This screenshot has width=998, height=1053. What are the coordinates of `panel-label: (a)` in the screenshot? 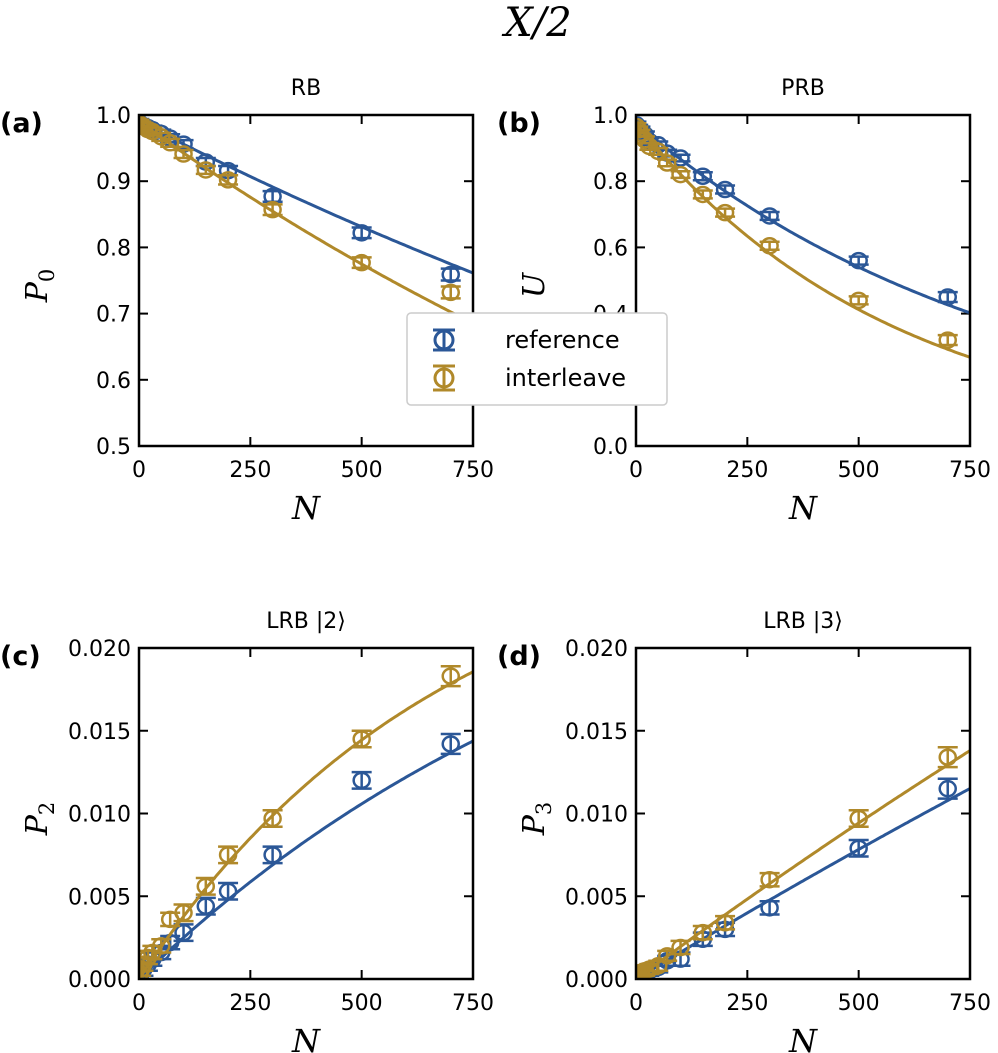 It's located at (21, 123).